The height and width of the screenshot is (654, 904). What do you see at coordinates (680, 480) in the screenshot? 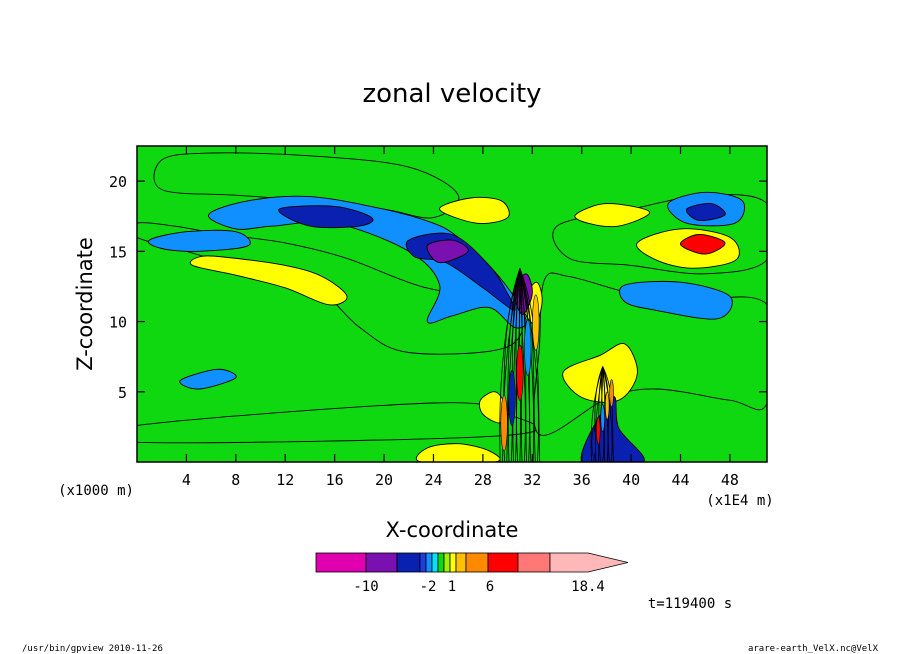
I see `x-tick-label: 44` at bounding box center [680, 480].